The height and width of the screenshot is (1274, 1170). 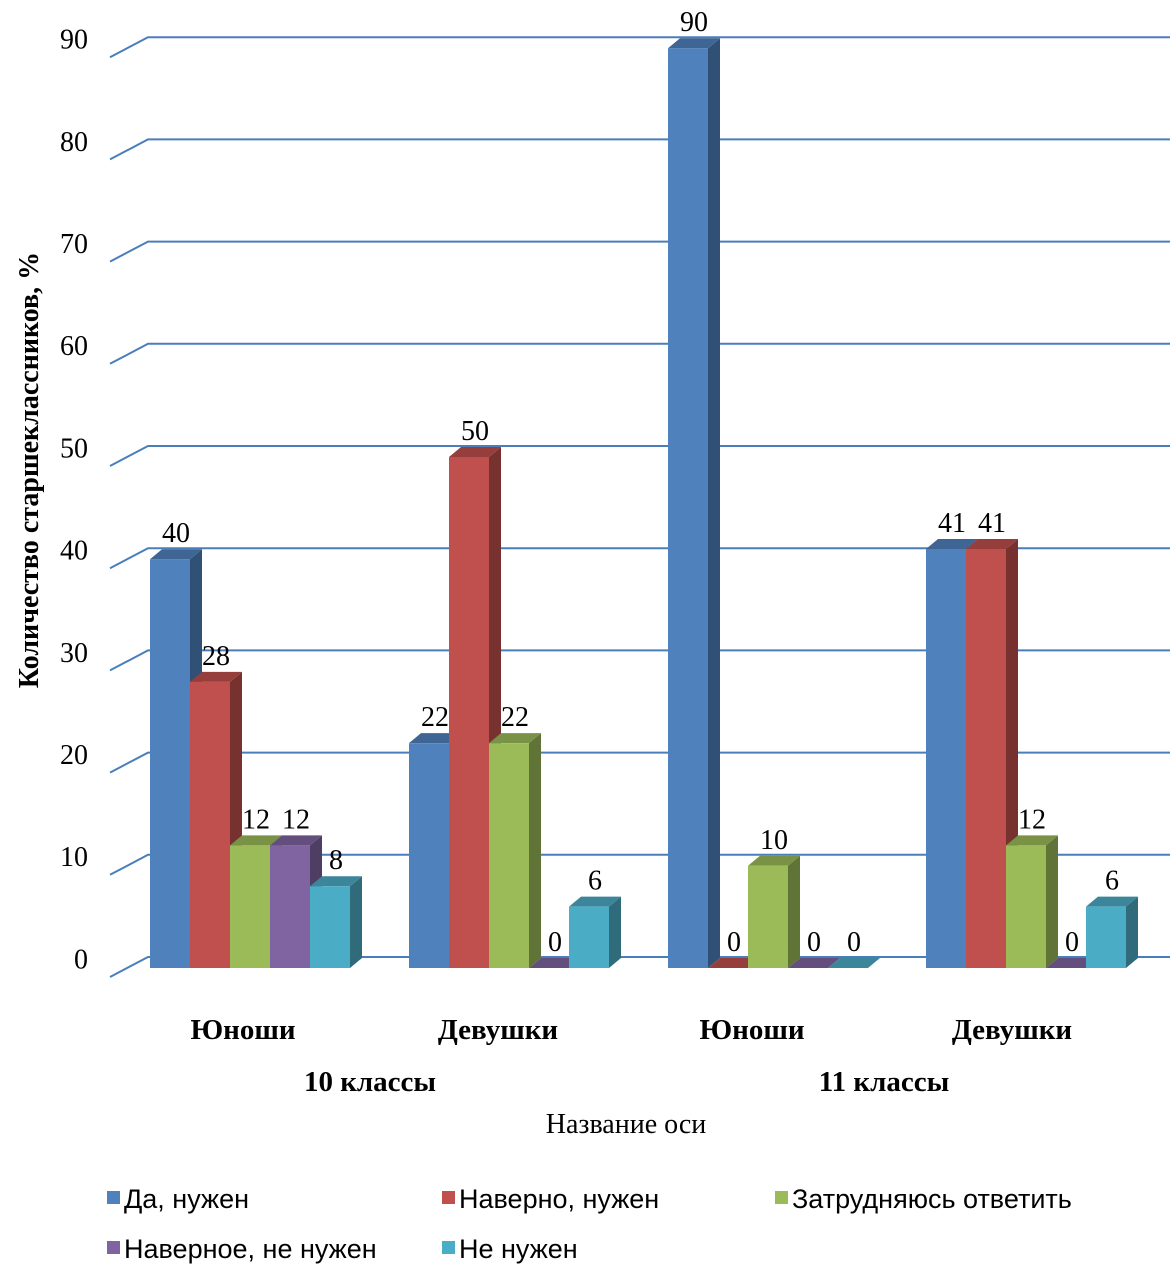 I want to click on x-group-label: 11 классы, so click(x=884, y=1082).